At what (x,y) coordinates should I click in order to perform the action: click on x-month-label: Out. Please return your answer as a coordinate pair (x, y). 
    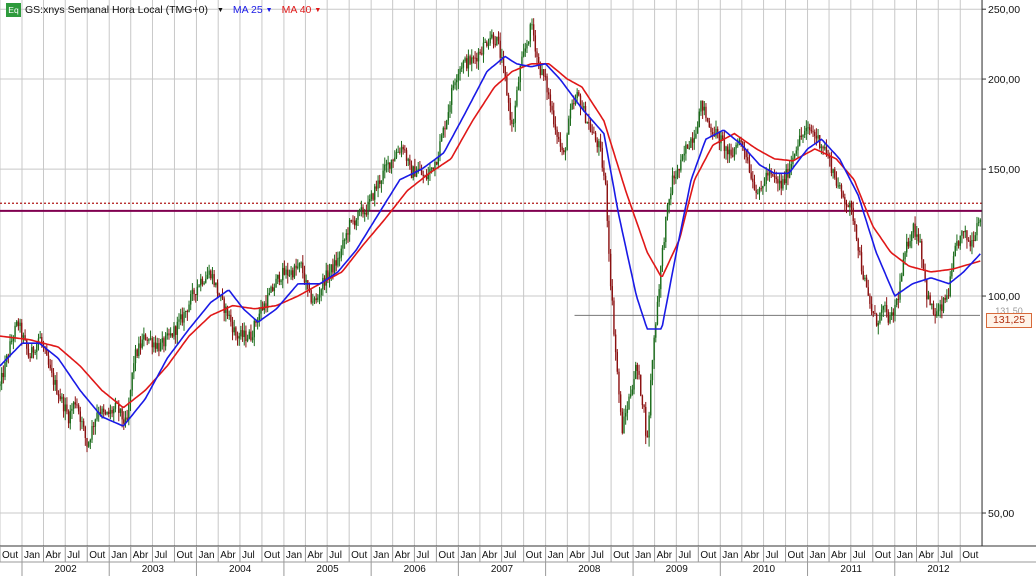
    Looking at the image, I should click on (10, 555).